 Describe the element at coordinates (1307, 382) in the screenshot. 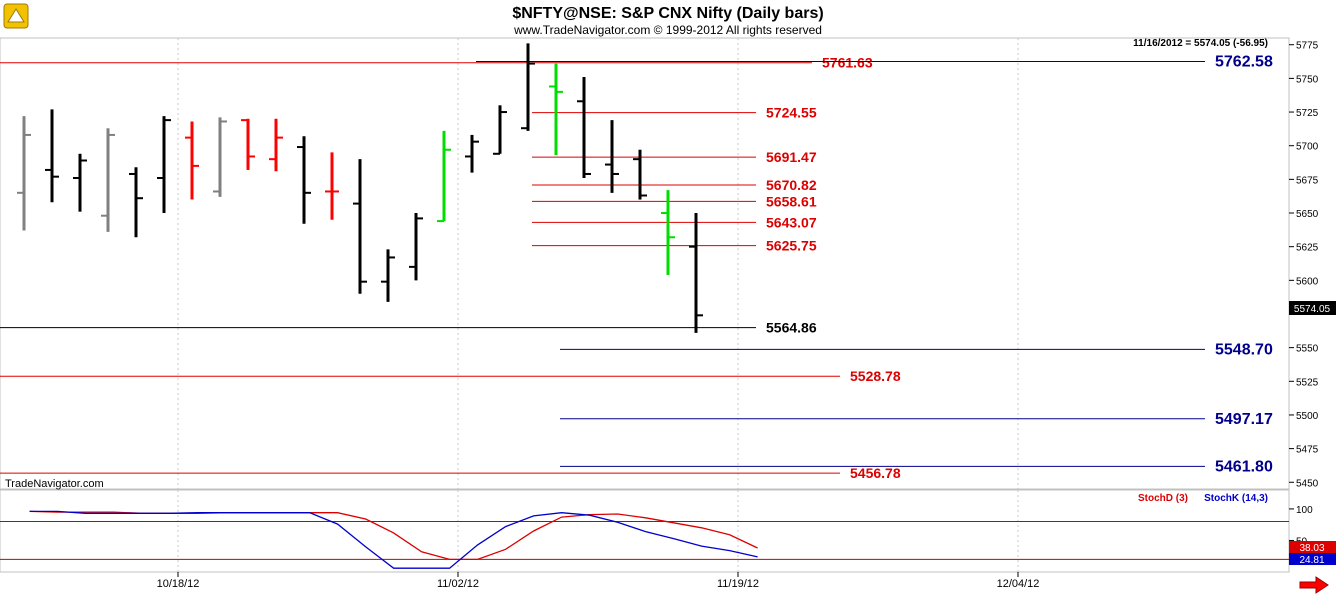

I see `y-tick-label: 5525` at that location.